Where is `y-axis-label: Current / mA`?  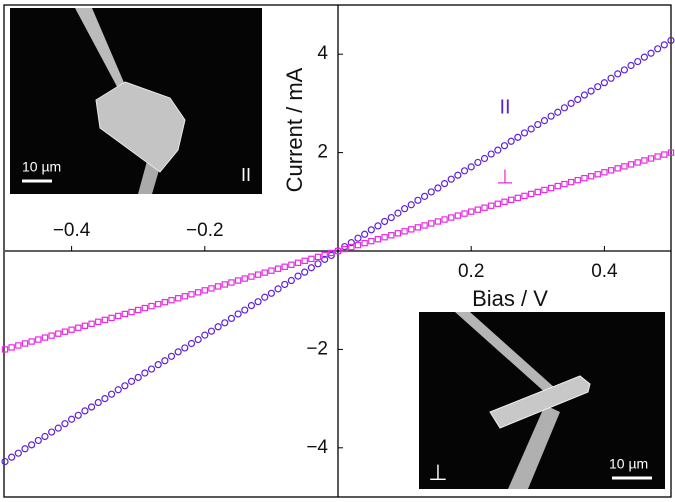
y-axis-label: Current / mA is located at coordinates (294, 129).